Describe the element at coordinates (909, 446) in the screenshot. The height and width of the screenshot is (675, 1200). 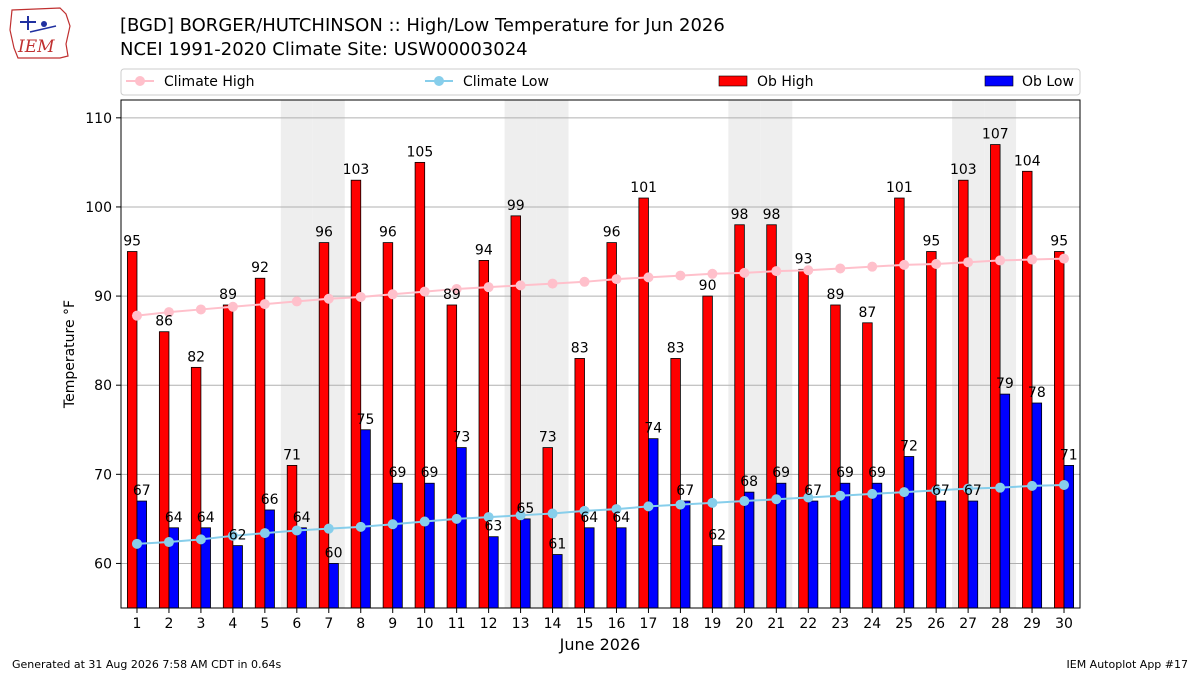
I see `ob-low-label-25: 72` at that location.